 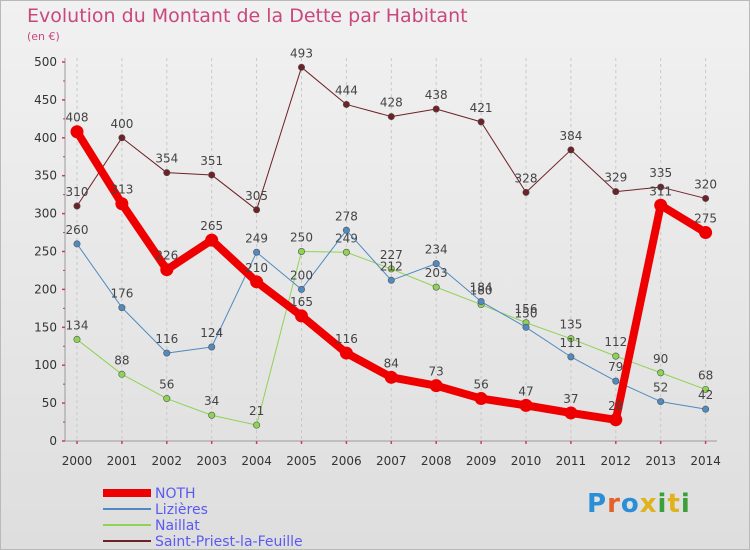 What do you see at coordinates (571, 150) in the screenshot?
I see `point-saint-priest-la-feuille-2011` at bounding box center [571, 150].